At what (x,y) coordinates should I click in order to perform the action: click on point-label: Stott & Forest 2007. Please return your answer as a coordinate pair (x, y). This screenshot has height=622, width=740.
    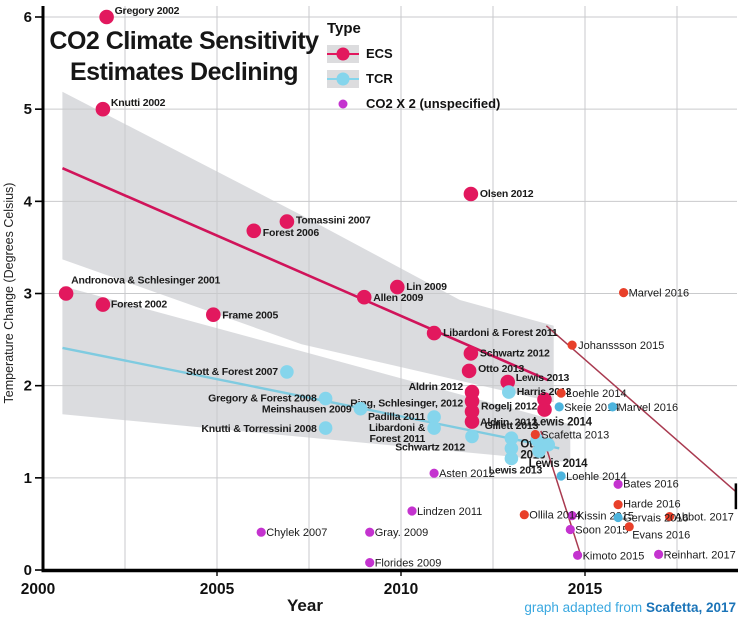
    Looking at the image, I should click on (232, 372).